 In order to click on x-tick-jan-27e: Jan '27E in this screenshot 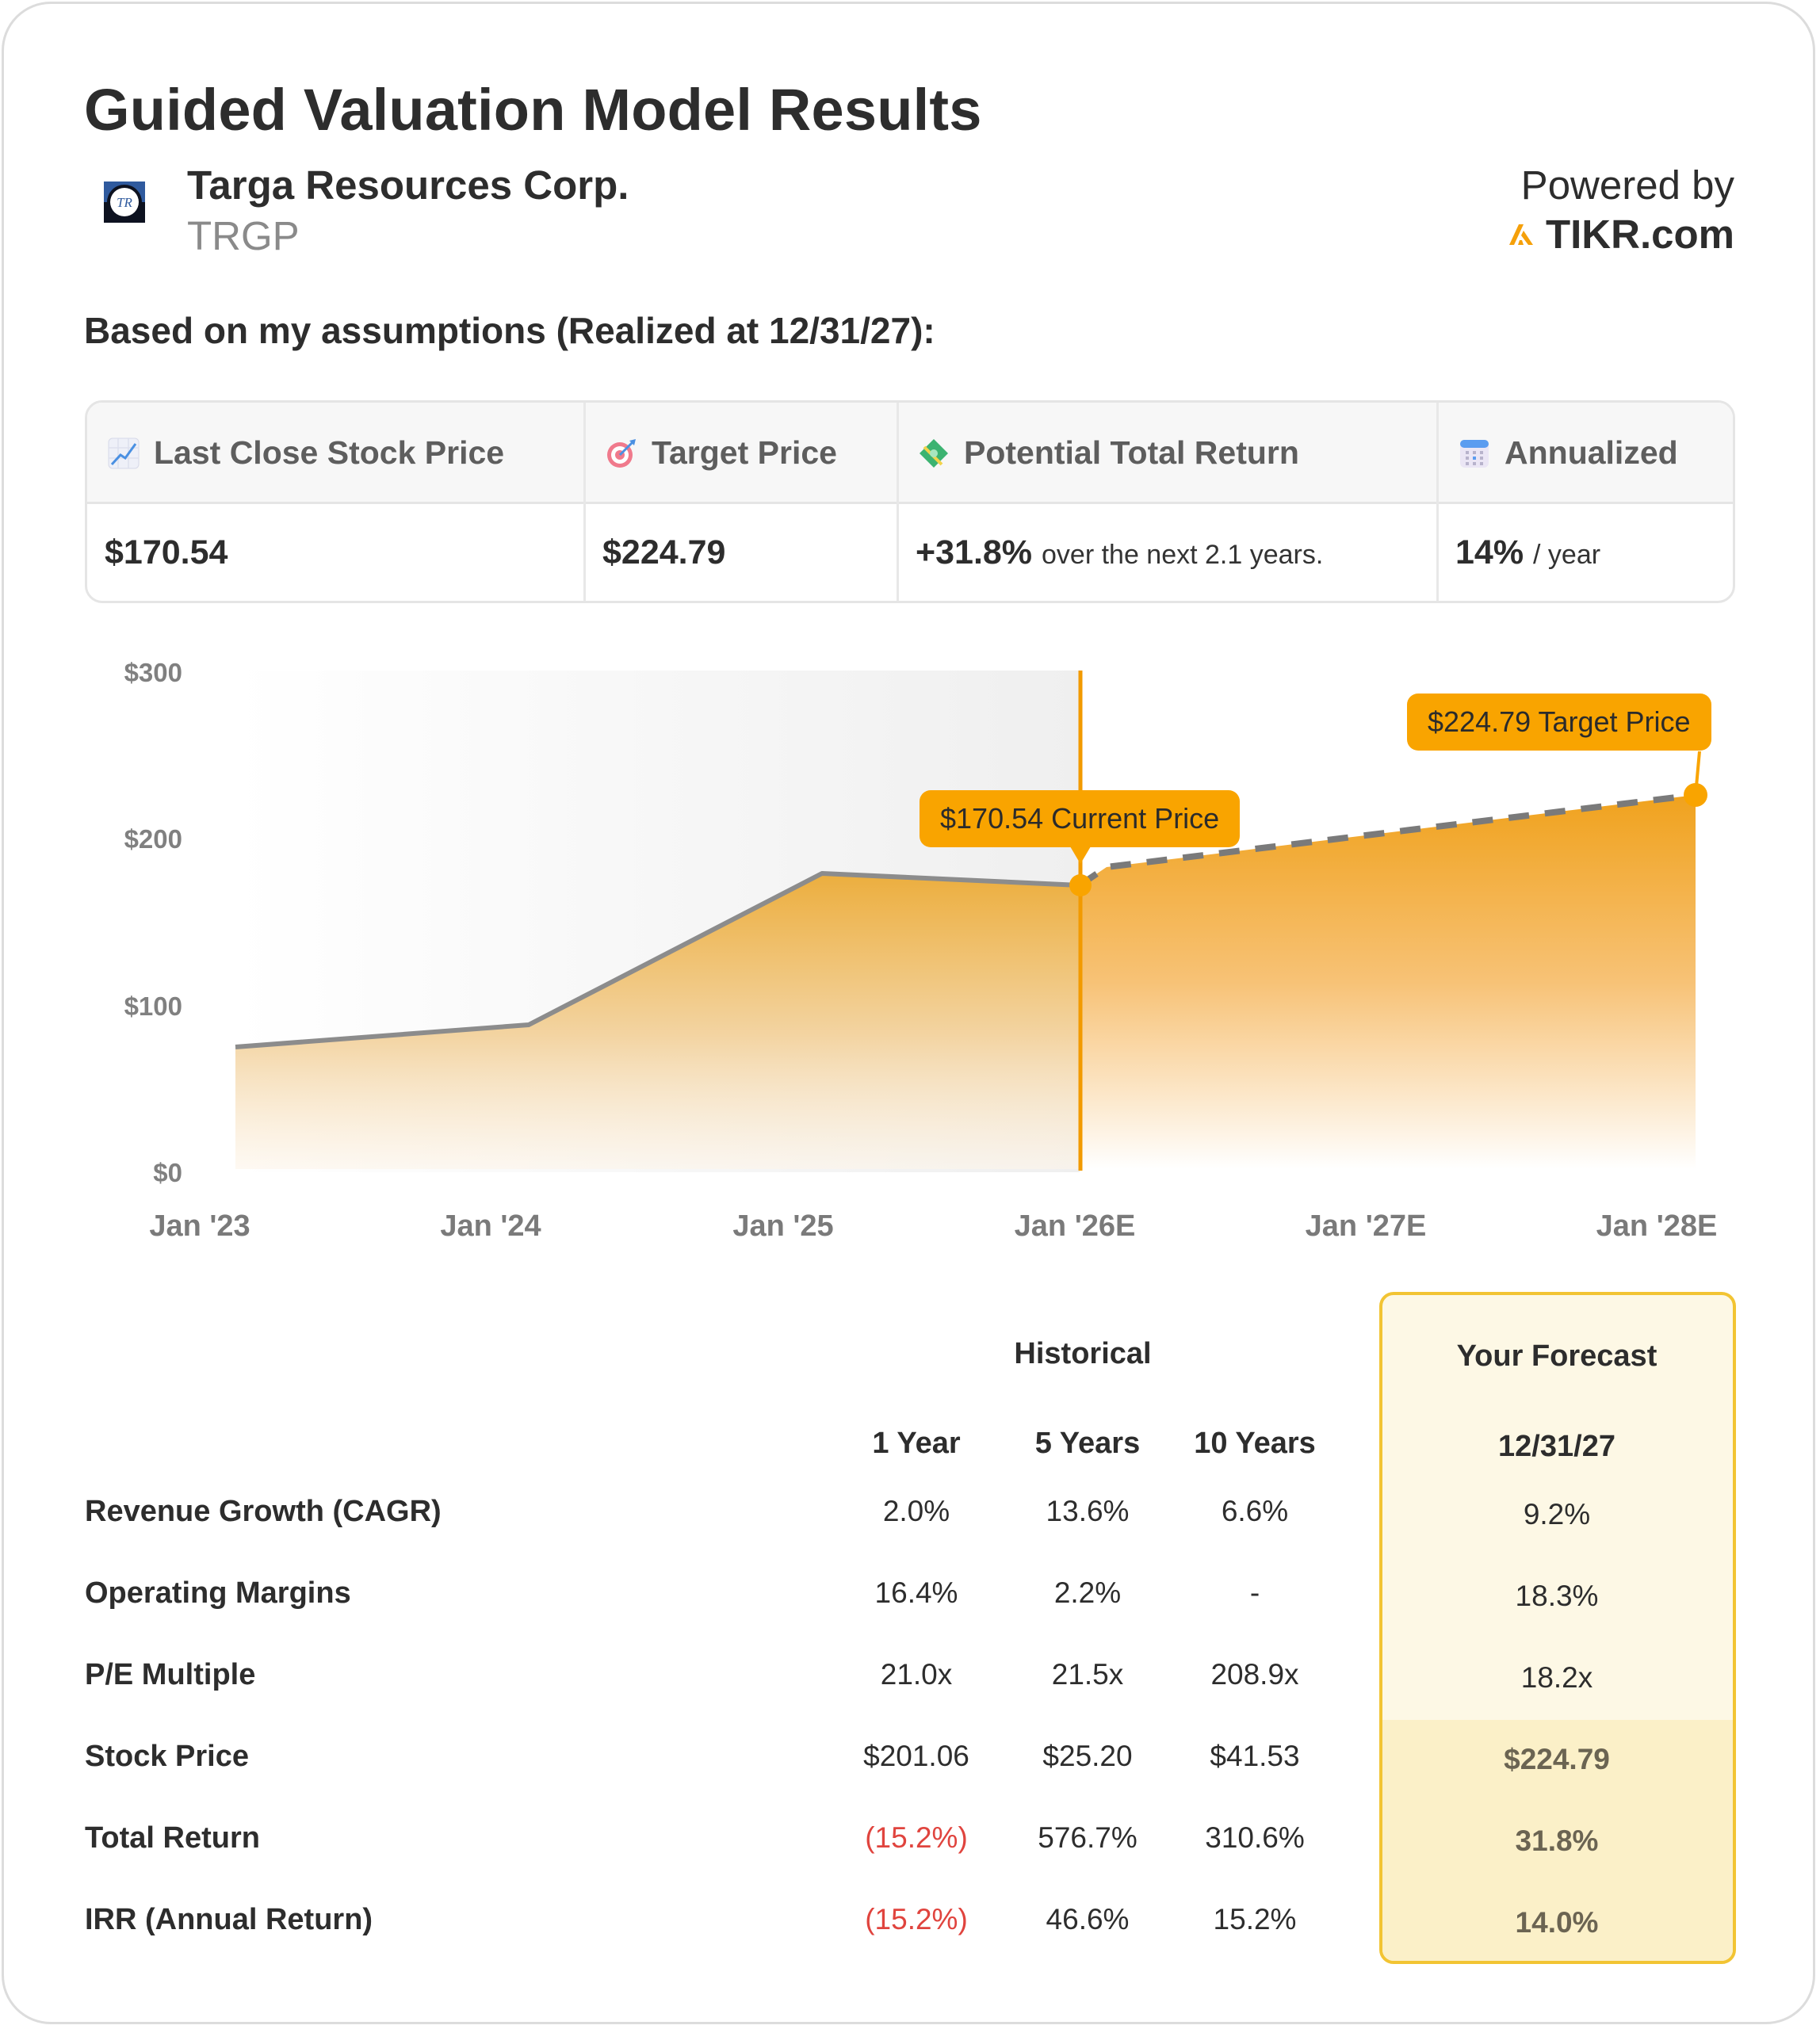, I will do `click(1366, 1226)`.